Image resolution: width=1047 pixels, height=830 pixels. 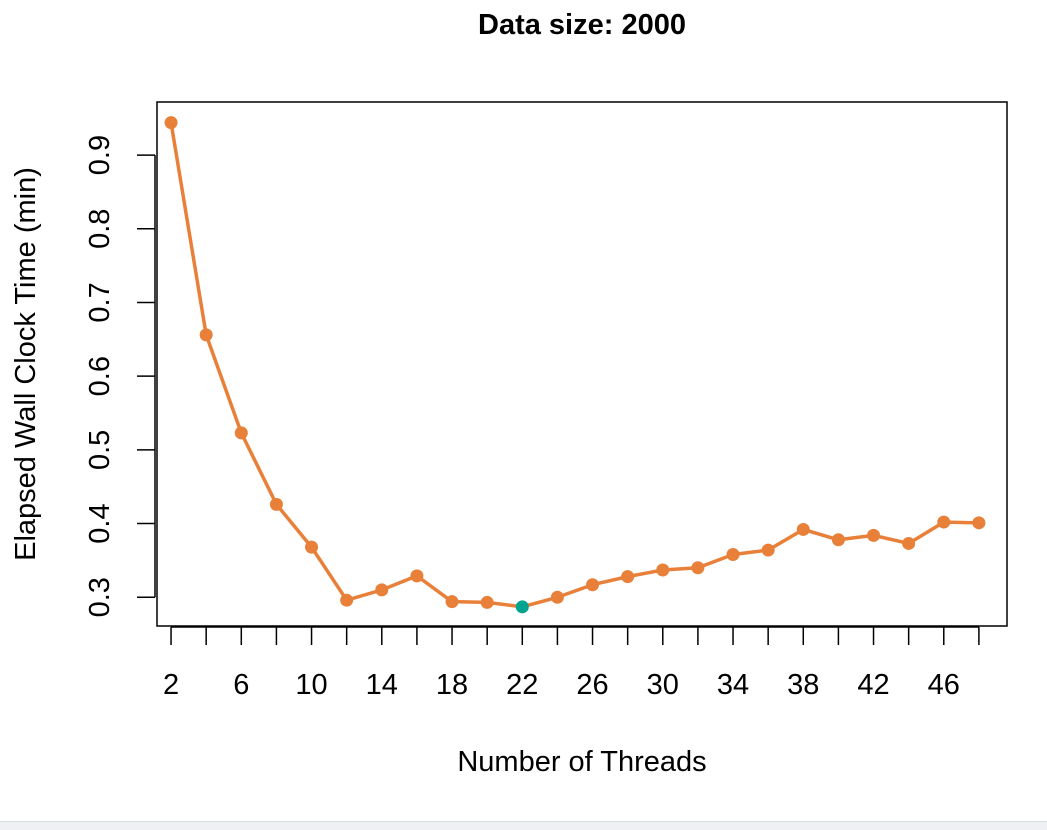 I want to click on bottom-strip, so click(x=523, y=825).